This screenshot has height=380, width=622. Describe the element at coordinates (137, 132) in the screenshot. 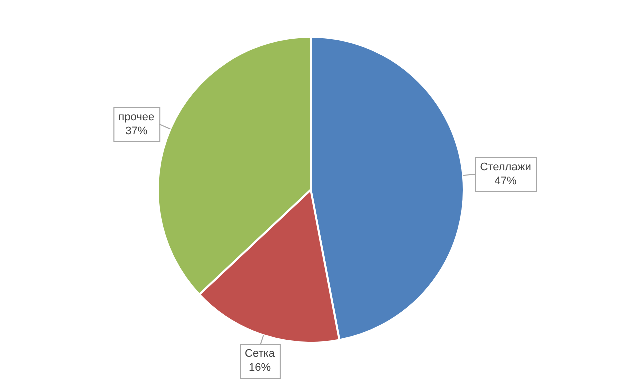

I see `data-label: 37%` at that location.